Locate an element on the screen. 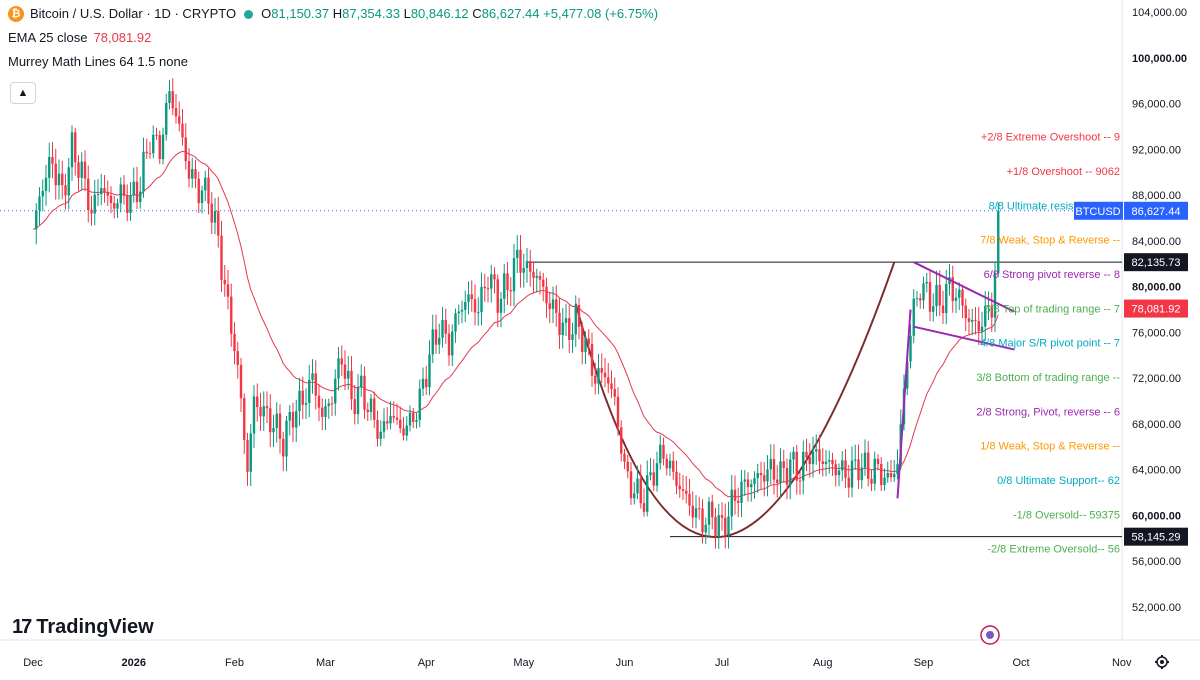 The image size is (1200, 680). price-tag: 82,135.73 is located at coordinates (1156, 262).